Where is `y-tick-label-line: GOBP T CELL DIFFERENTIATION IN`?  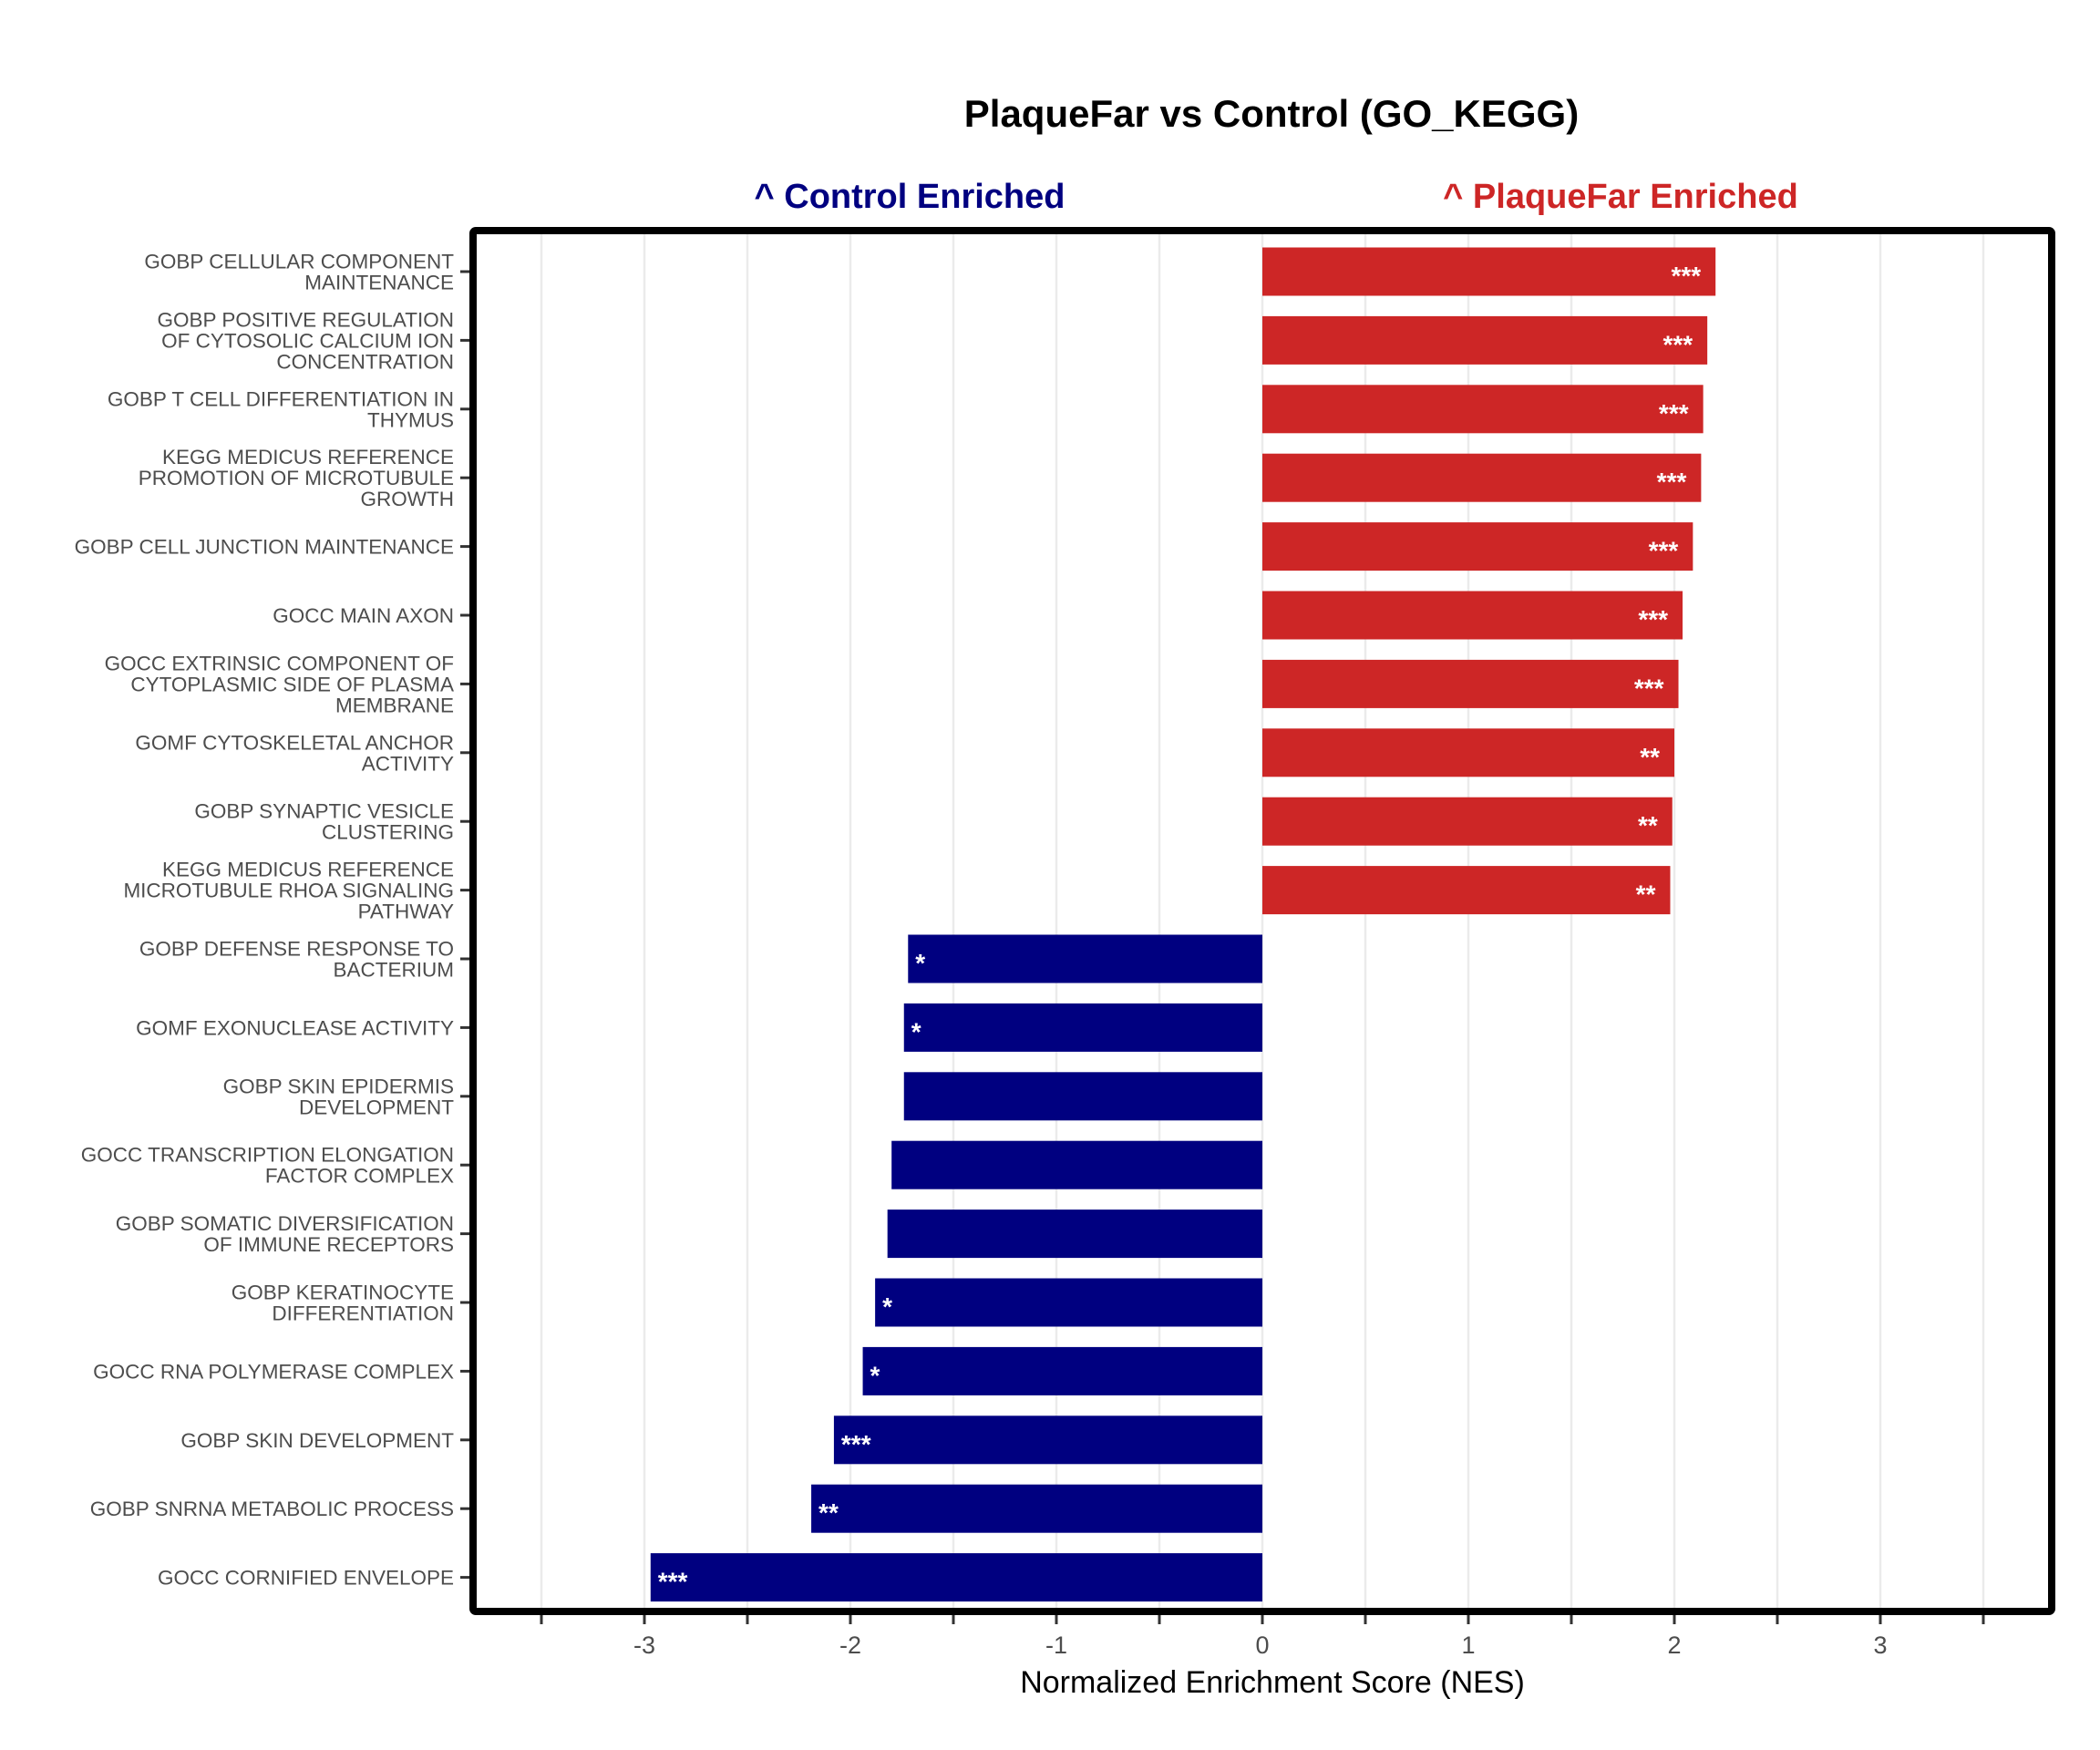
y-tick-label-line: GOBP T CELL DIFFERENTIATION IN is located at coordinates (281, 399).